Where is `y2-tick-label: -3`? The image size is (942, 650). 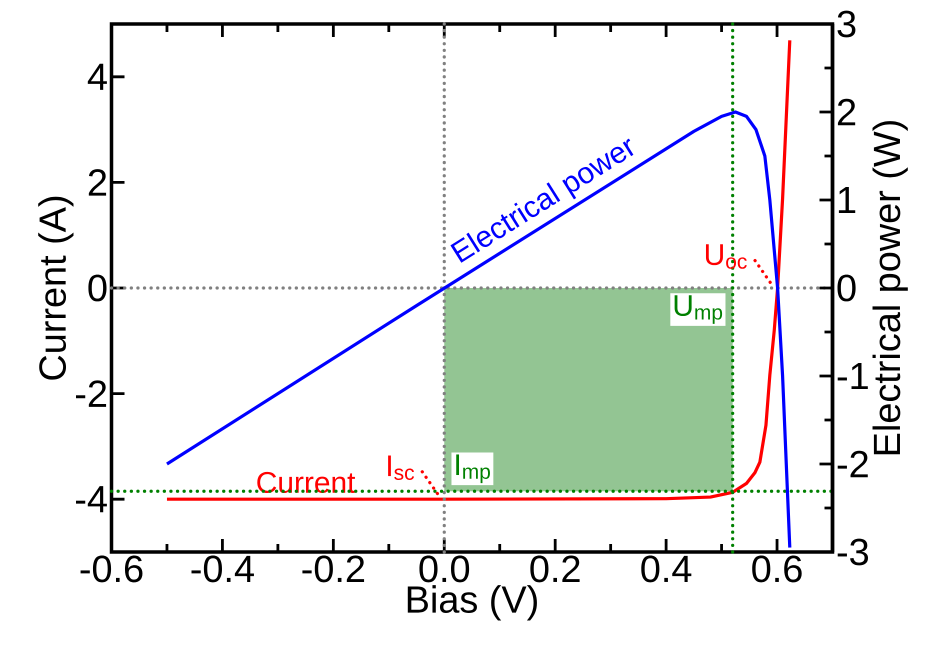
y2-tick-label: -3 is located at coordinates (853, 552).